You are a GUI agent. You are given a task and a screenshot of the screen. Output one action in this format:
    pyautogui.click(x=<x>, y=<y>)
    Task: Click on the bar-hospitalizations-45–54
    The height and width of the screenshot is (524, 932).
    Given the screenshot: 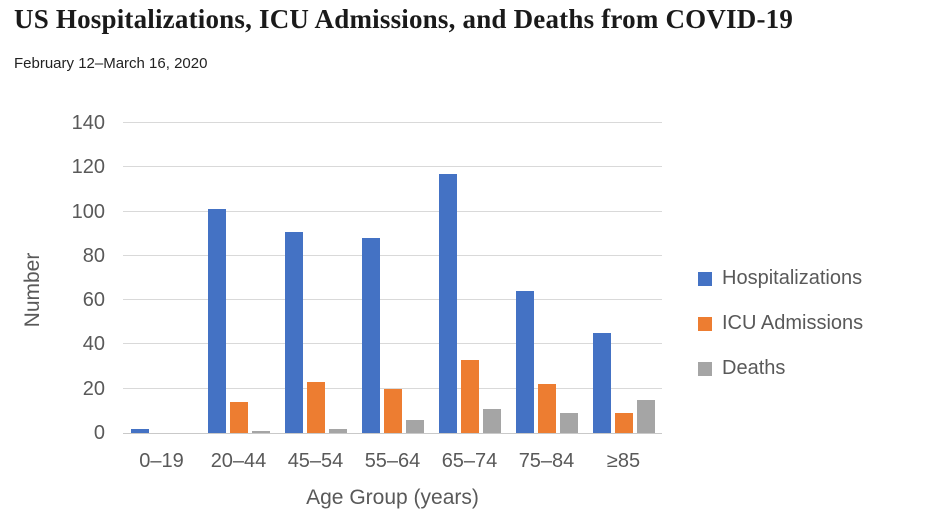 What is the action you would take?
    pyautogui.click(x=293, y=332)
    